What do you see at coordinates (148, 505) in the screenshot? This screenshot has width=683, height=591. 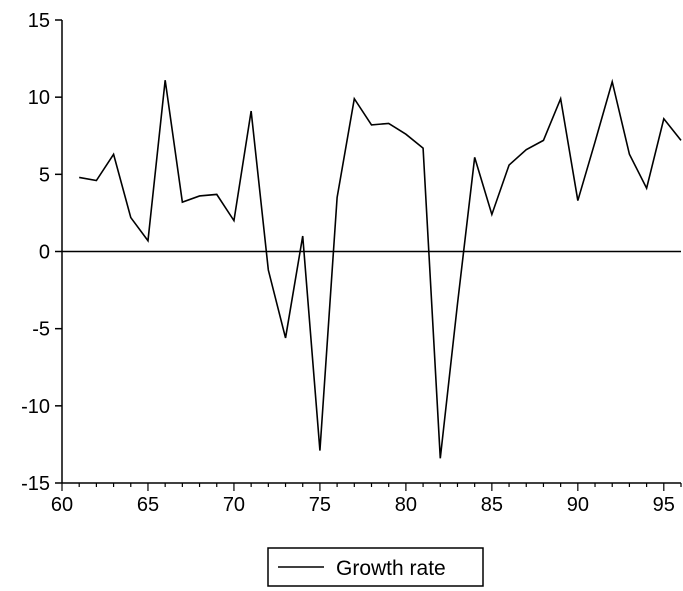 I see `x-tick-label: 65` at bounding box center [148, 505].